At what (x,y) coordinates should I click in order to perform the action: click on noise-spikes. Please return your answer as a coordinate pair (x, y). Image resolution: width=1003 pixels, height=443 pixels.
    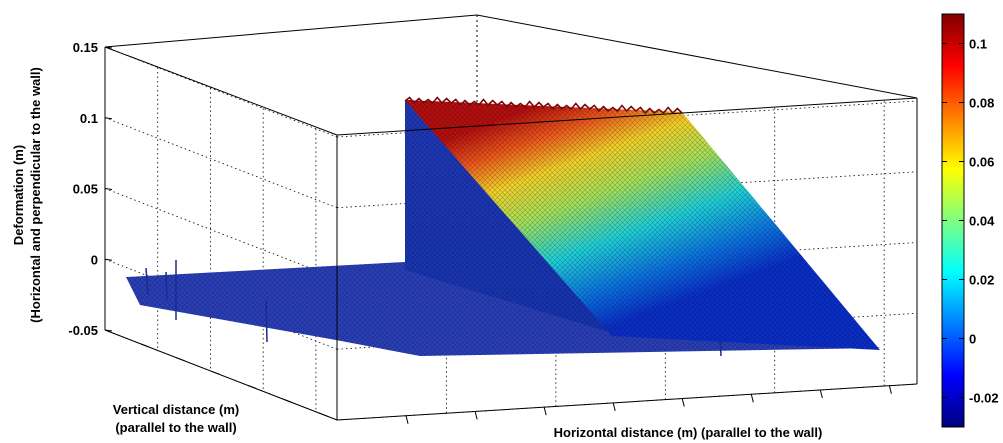
    Looking at the image, I should click on (433, 308).